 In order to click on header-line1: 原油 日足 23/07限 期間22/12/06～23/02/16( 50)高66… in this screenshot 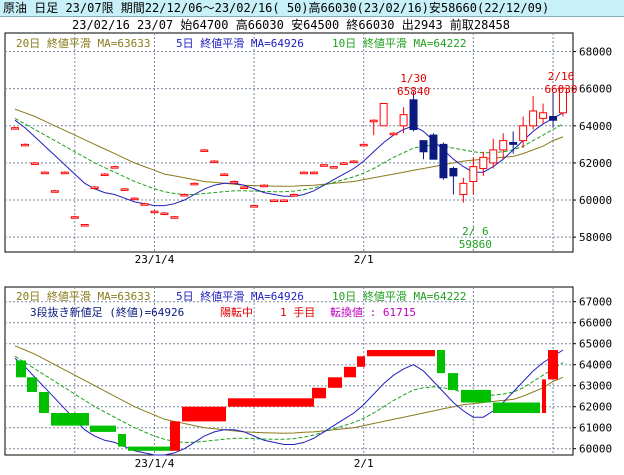, I will do `click(276, 8)`.